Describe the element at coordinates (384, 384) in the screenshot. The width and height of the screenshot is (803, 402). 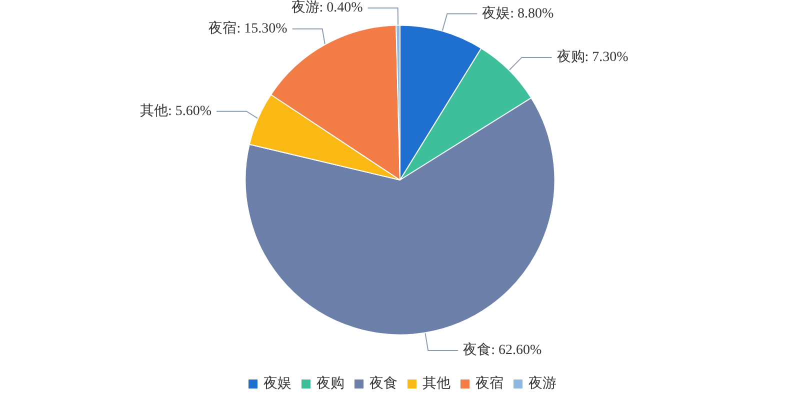
I see `legend-label: 夜食` at that location.